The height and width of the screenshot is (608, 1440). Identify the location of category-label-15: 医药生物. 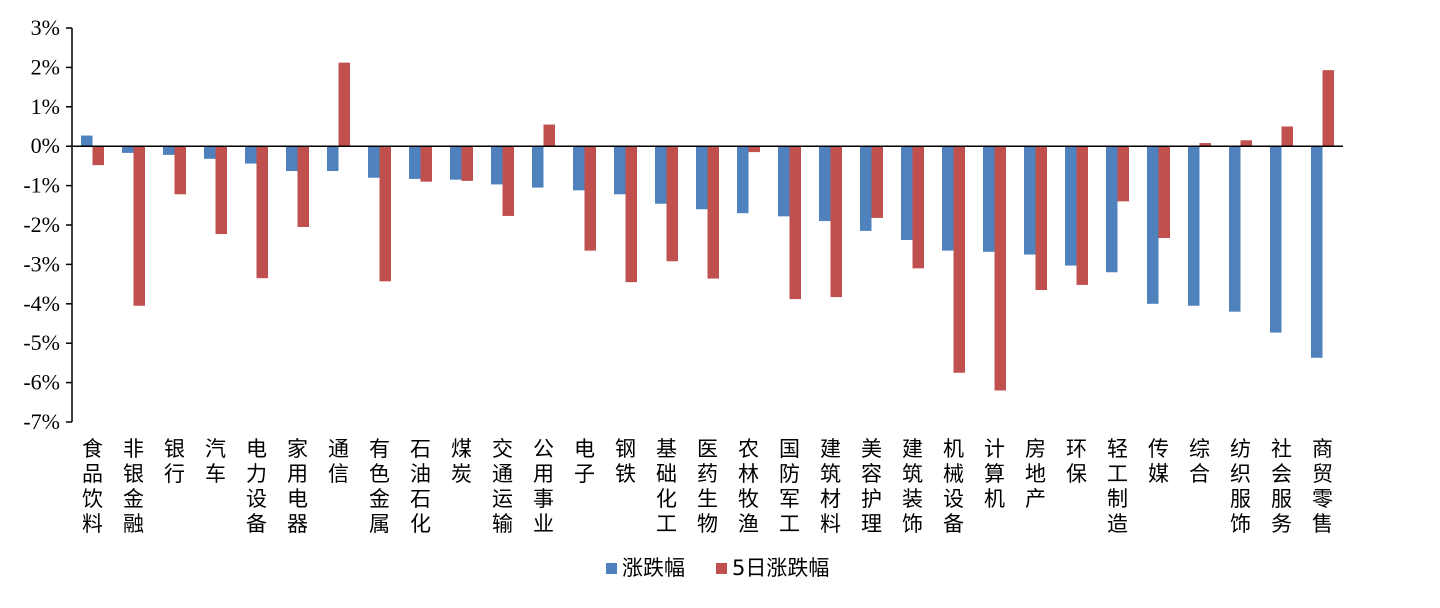
(707, 486).